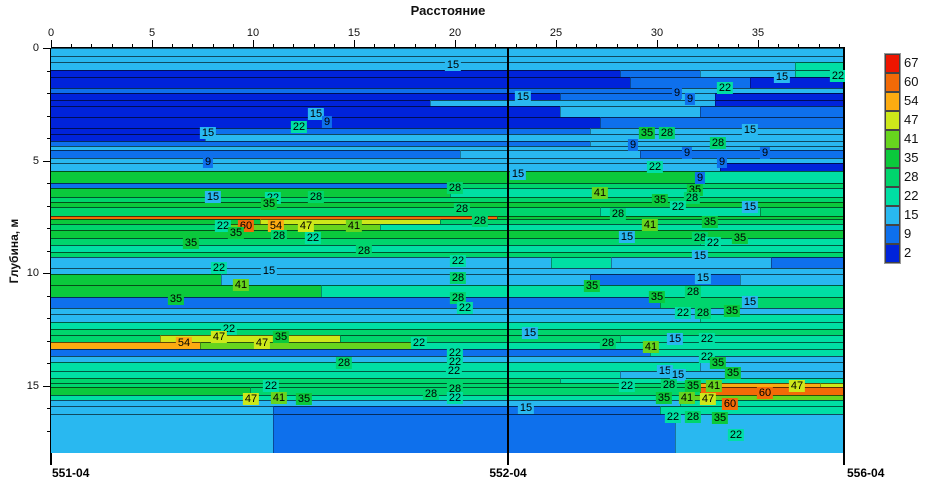 The width and height of the screenshot is (944, 492). I want to click on legend-value-label: 28, so click(911, 176).